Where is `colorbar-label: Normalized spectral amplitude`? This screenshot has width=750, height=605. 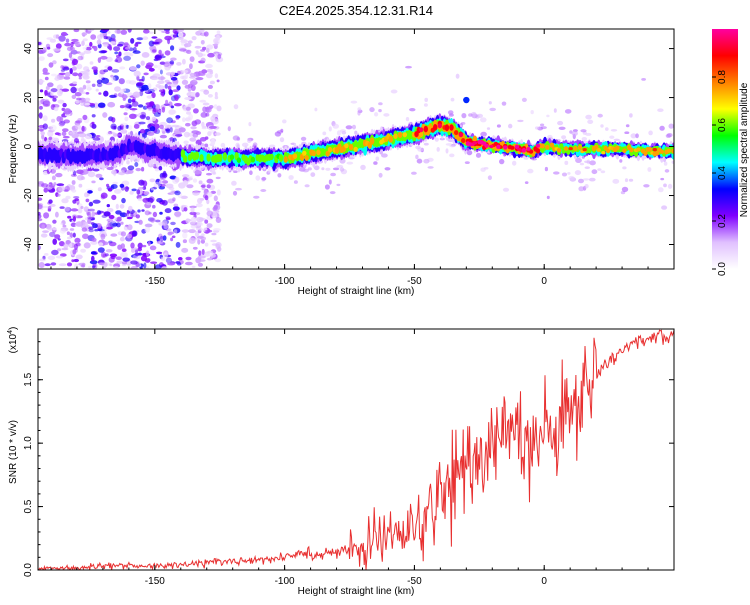
colorbar-label: Normalized spectral amplitude is located at coordinates (744, 149).